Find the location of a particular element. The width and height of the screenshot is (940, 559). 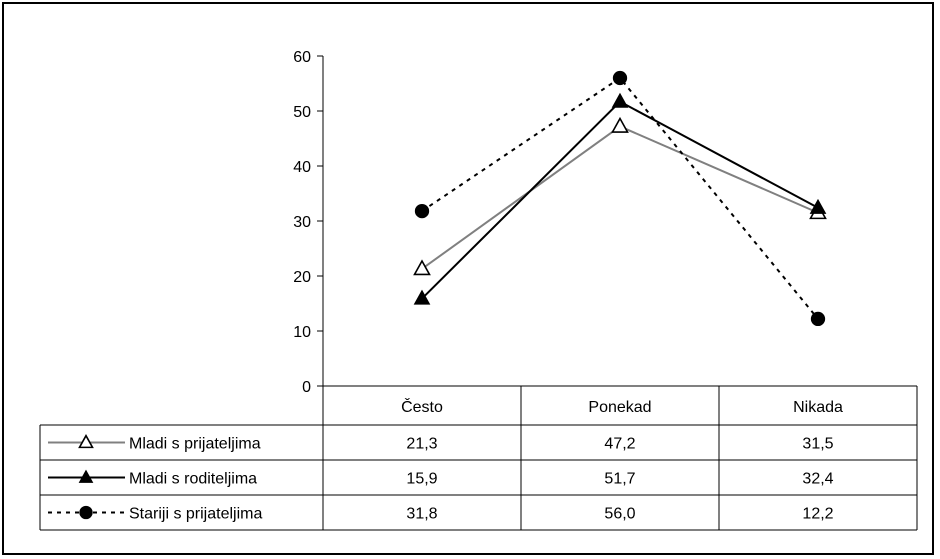

data-label: 56,0 is located at coordinates (619, 514).